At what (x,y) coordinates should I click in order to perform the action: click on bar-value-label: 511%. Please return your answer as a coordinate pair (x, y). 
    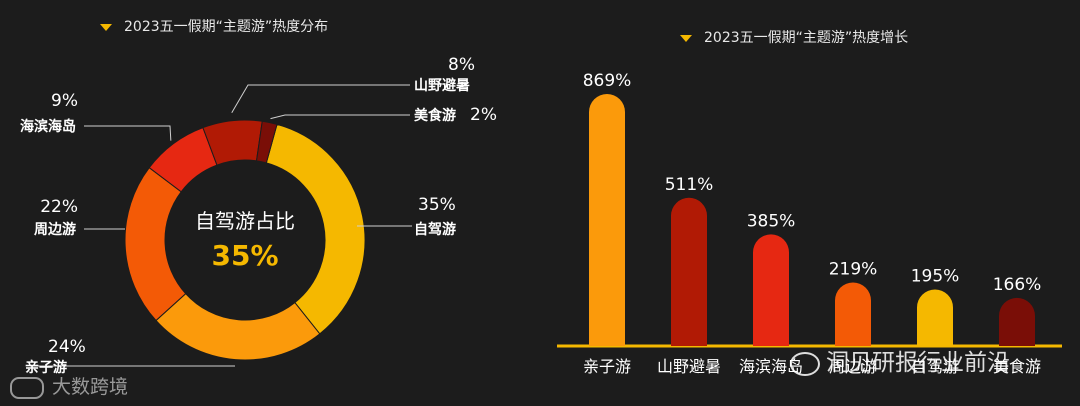
    Looking at the image, I should click on (689, 185).